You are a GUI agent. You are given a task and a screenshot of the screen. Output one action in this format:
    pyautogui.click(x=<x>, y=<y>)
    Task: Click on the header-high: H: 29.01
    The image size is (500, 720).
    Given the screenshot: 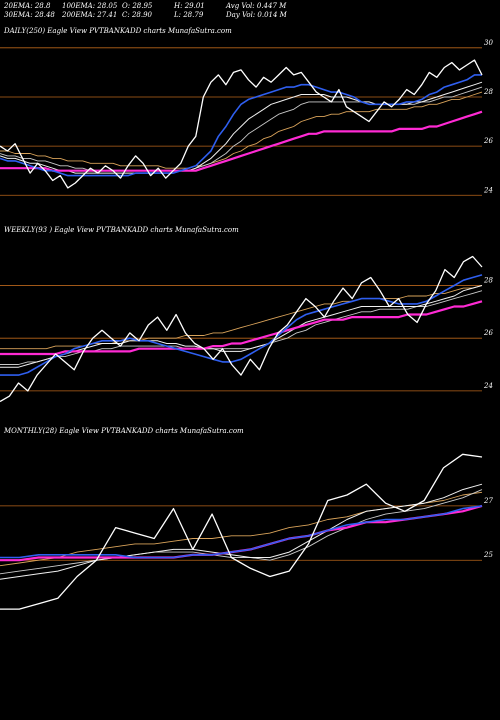 What is the action you would take?
    pyautogui.click(x=189, y=6)
    